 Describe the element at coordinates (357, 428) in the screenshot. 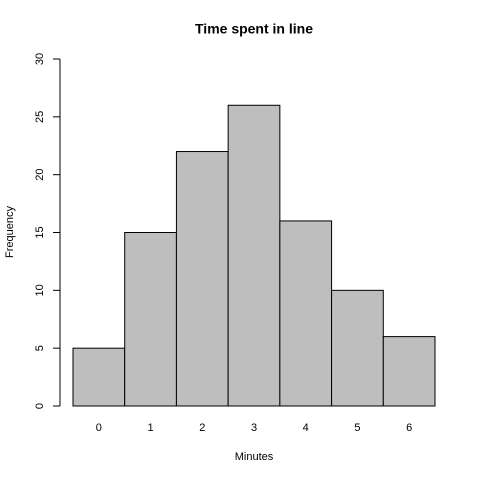

I see `x-tick-label: 5` at that location.